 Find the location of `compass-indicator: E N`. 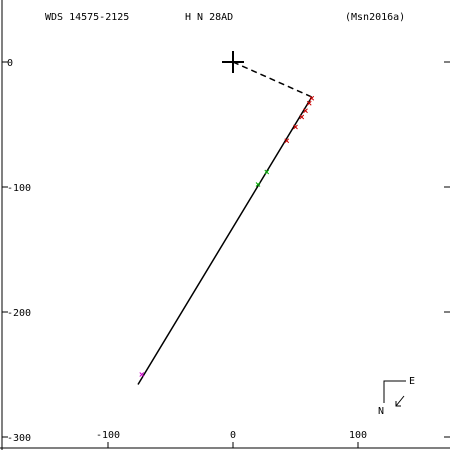

compass-indicator: E N is located at coordinates (396, 396).